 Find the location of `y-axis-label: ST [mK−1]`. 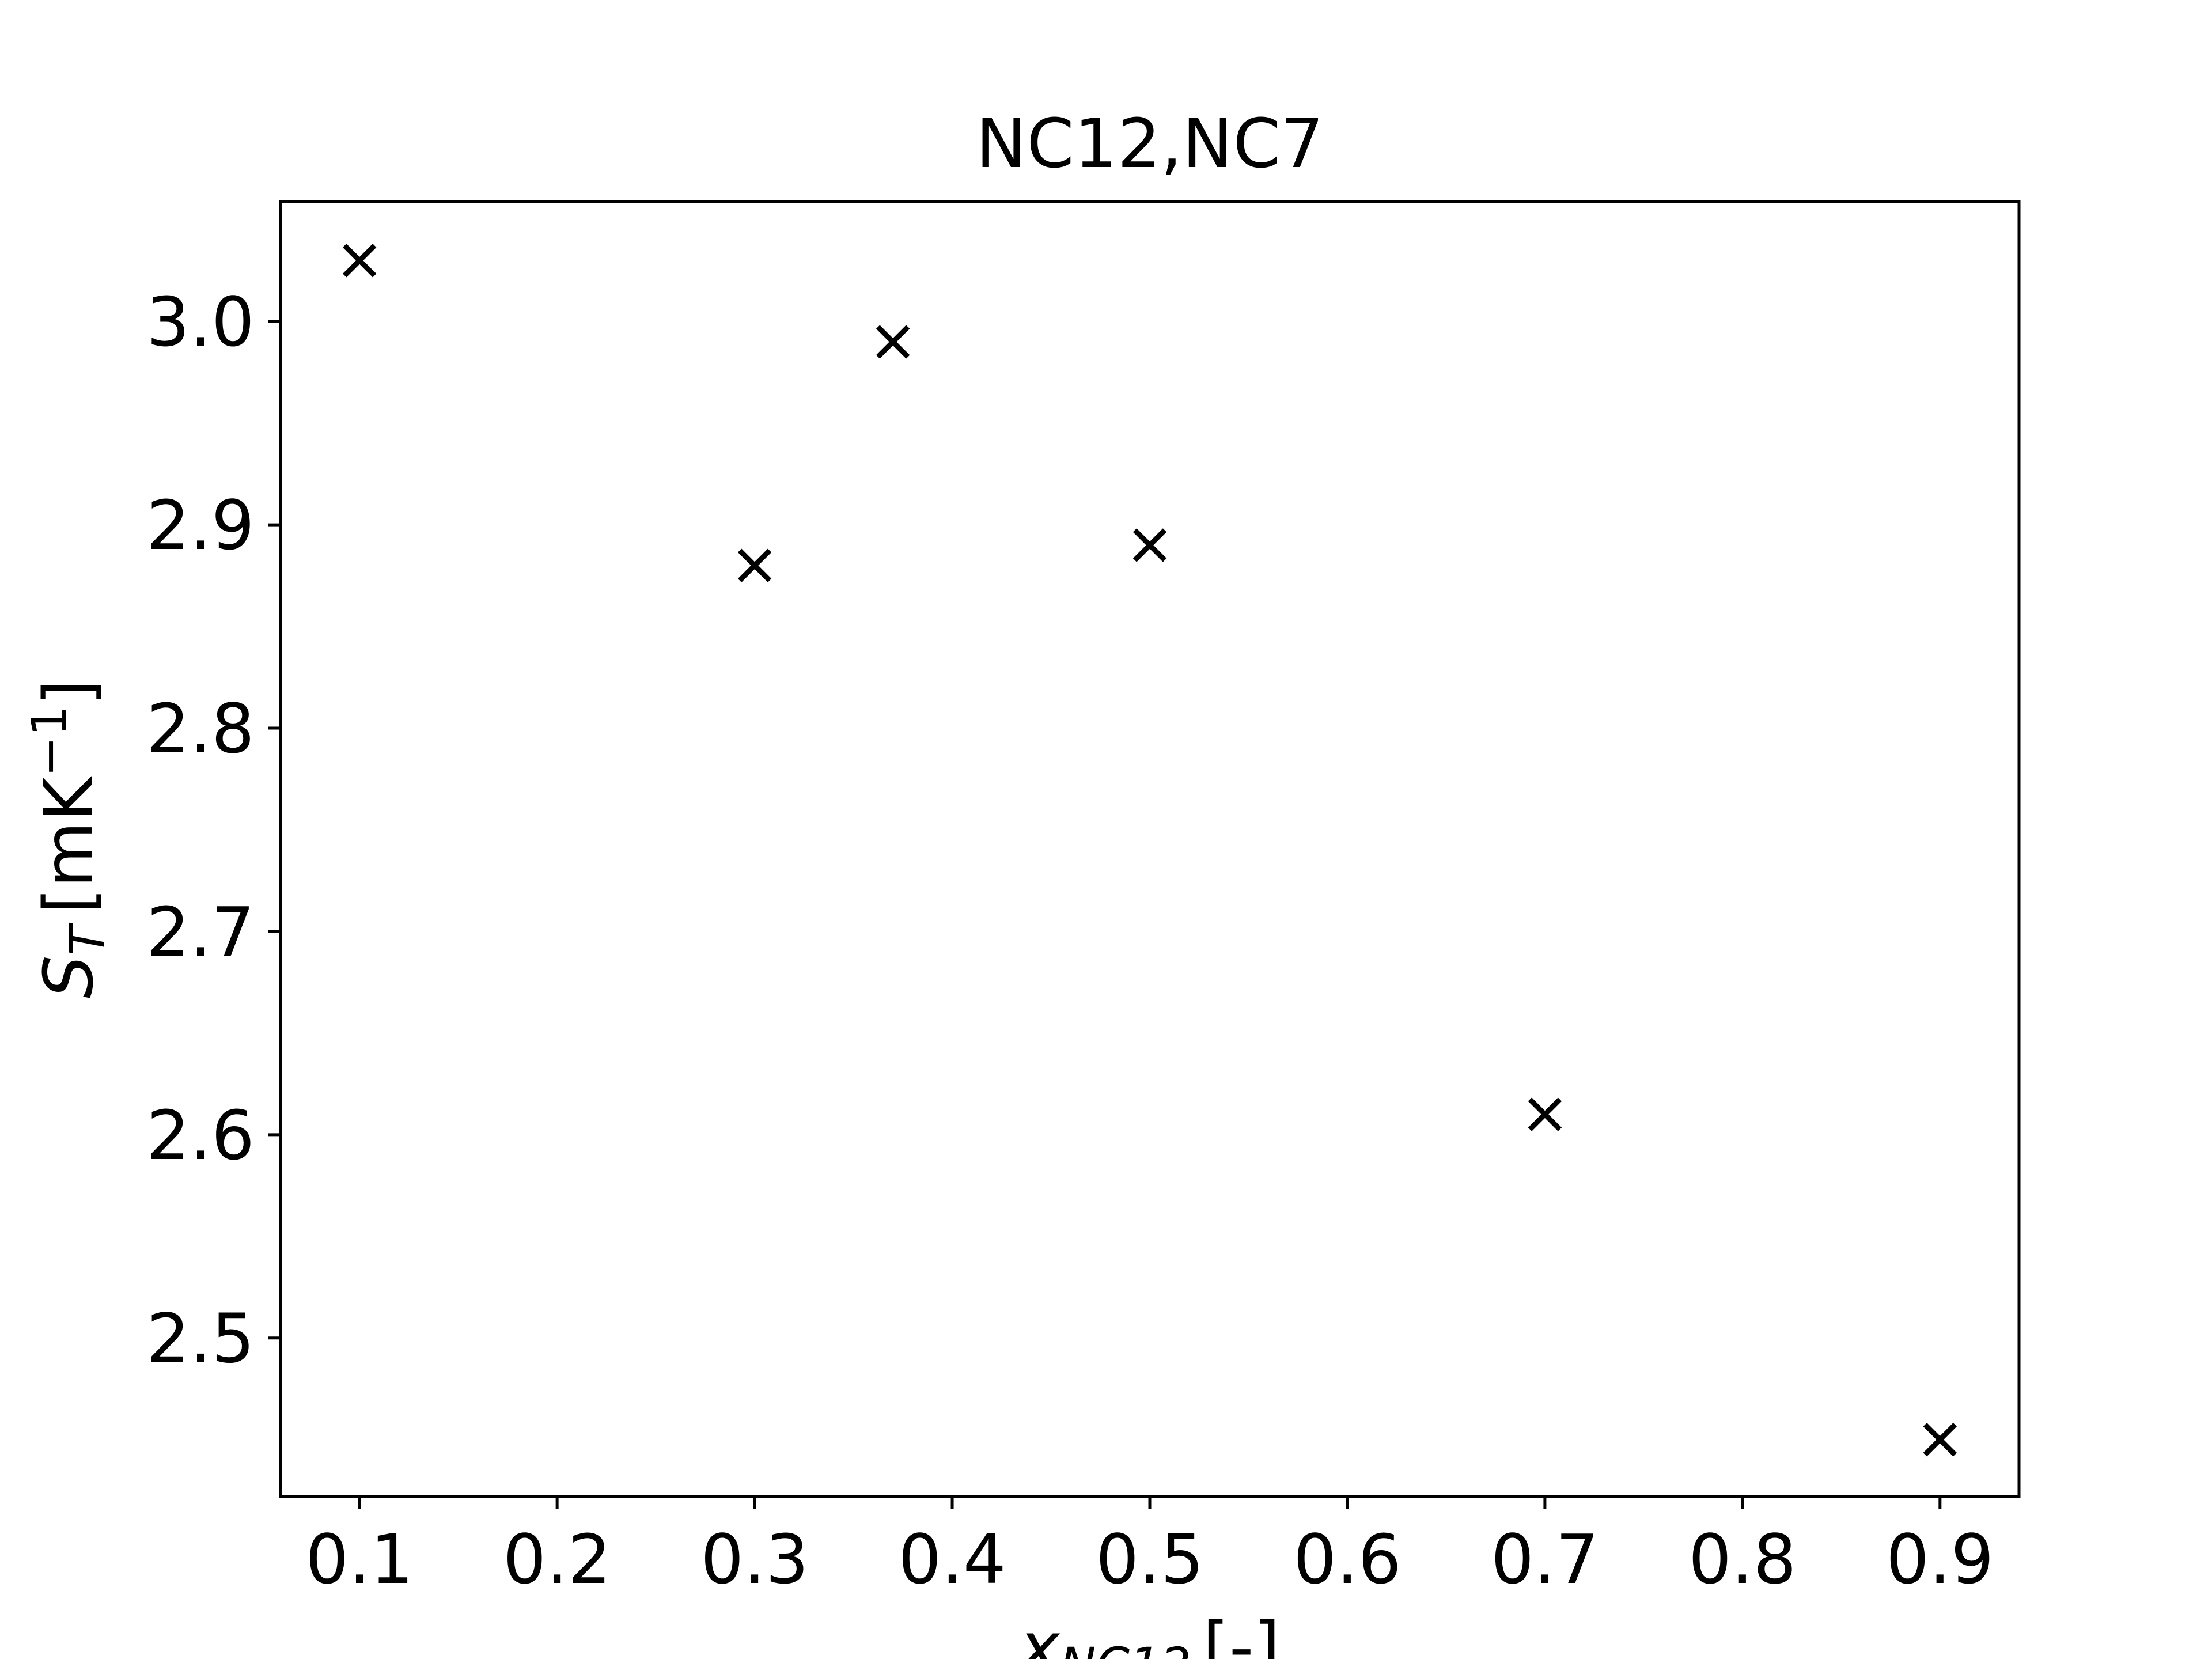

y-axis-label: ST [mK−1] is located at coordinates (68, 838).